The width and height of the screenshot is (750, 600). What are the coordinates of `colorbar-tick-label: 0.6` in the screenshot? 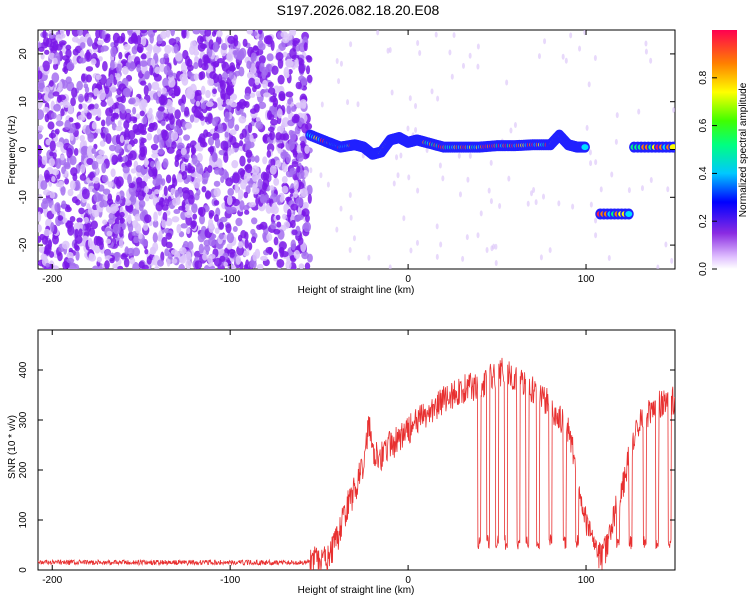 It's located at (703, 125).